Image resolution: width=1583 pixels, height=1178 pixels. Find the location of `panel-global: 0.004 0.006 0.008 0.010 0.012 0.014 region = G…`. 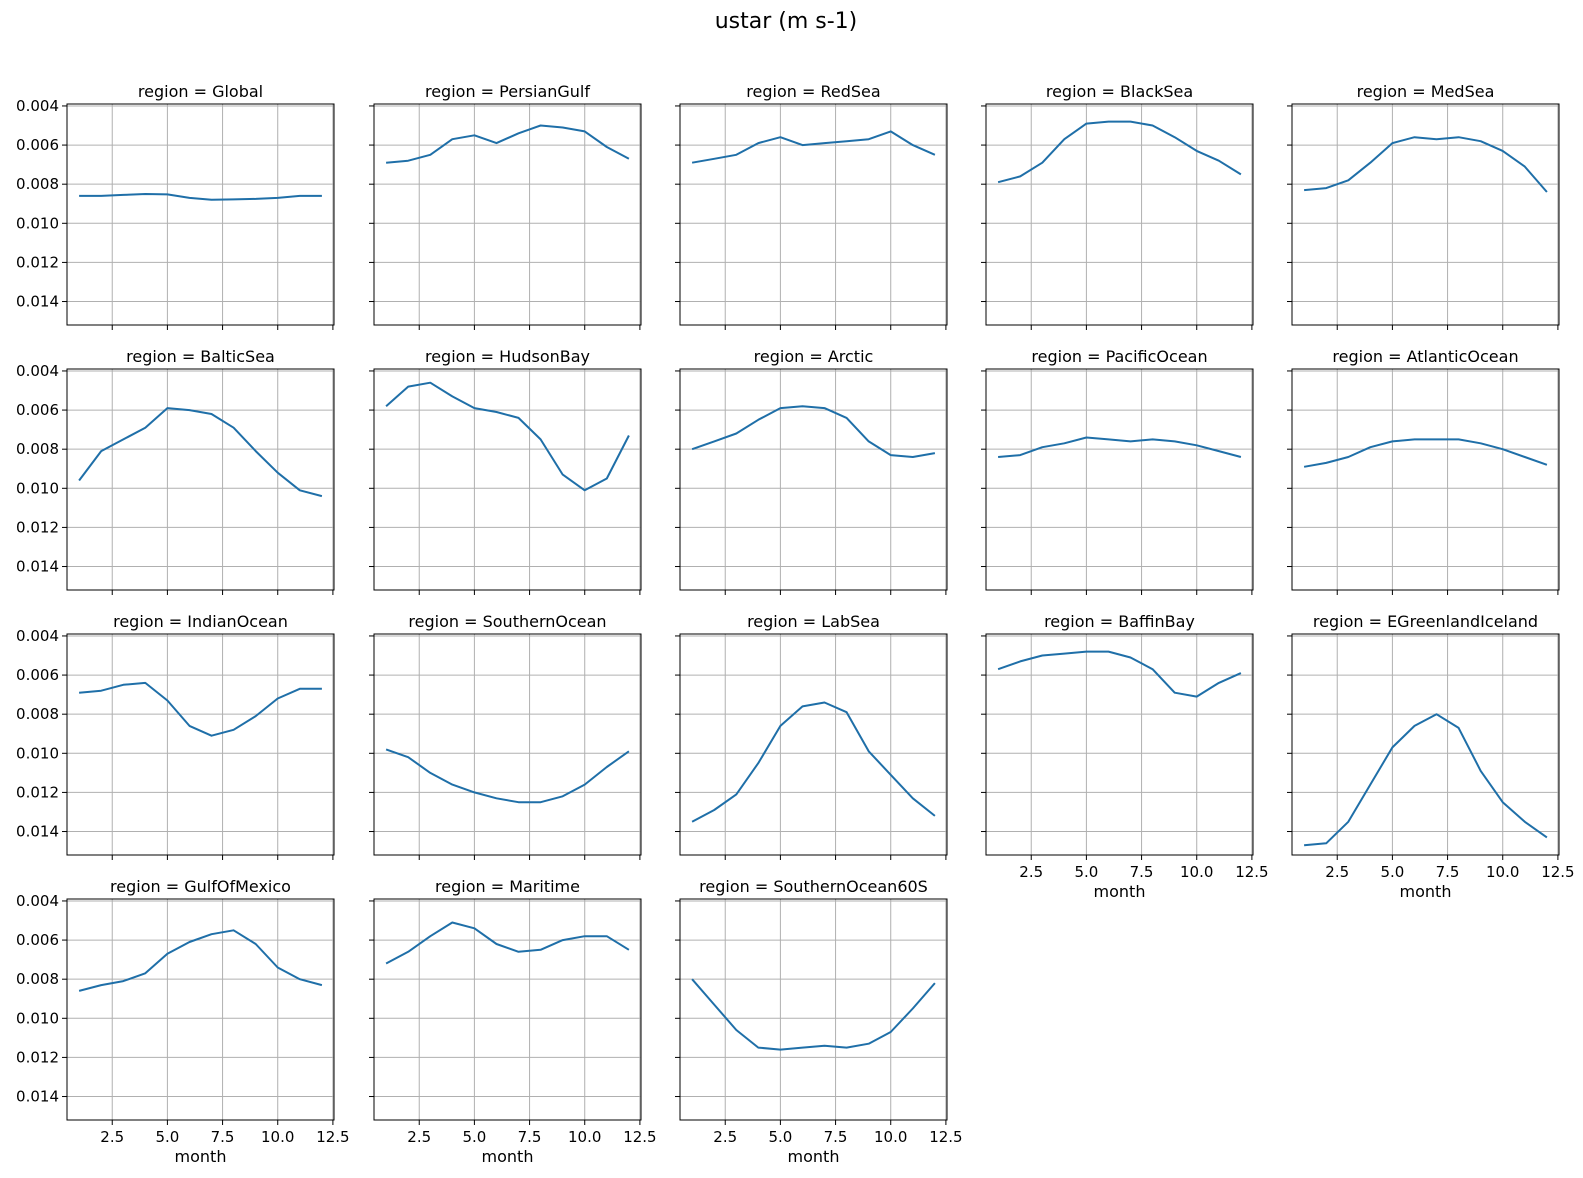

panel-global: 0.004 0.006 0.008 0.010 0.012 0.014 region = G… is located at coordinates (175, 206).